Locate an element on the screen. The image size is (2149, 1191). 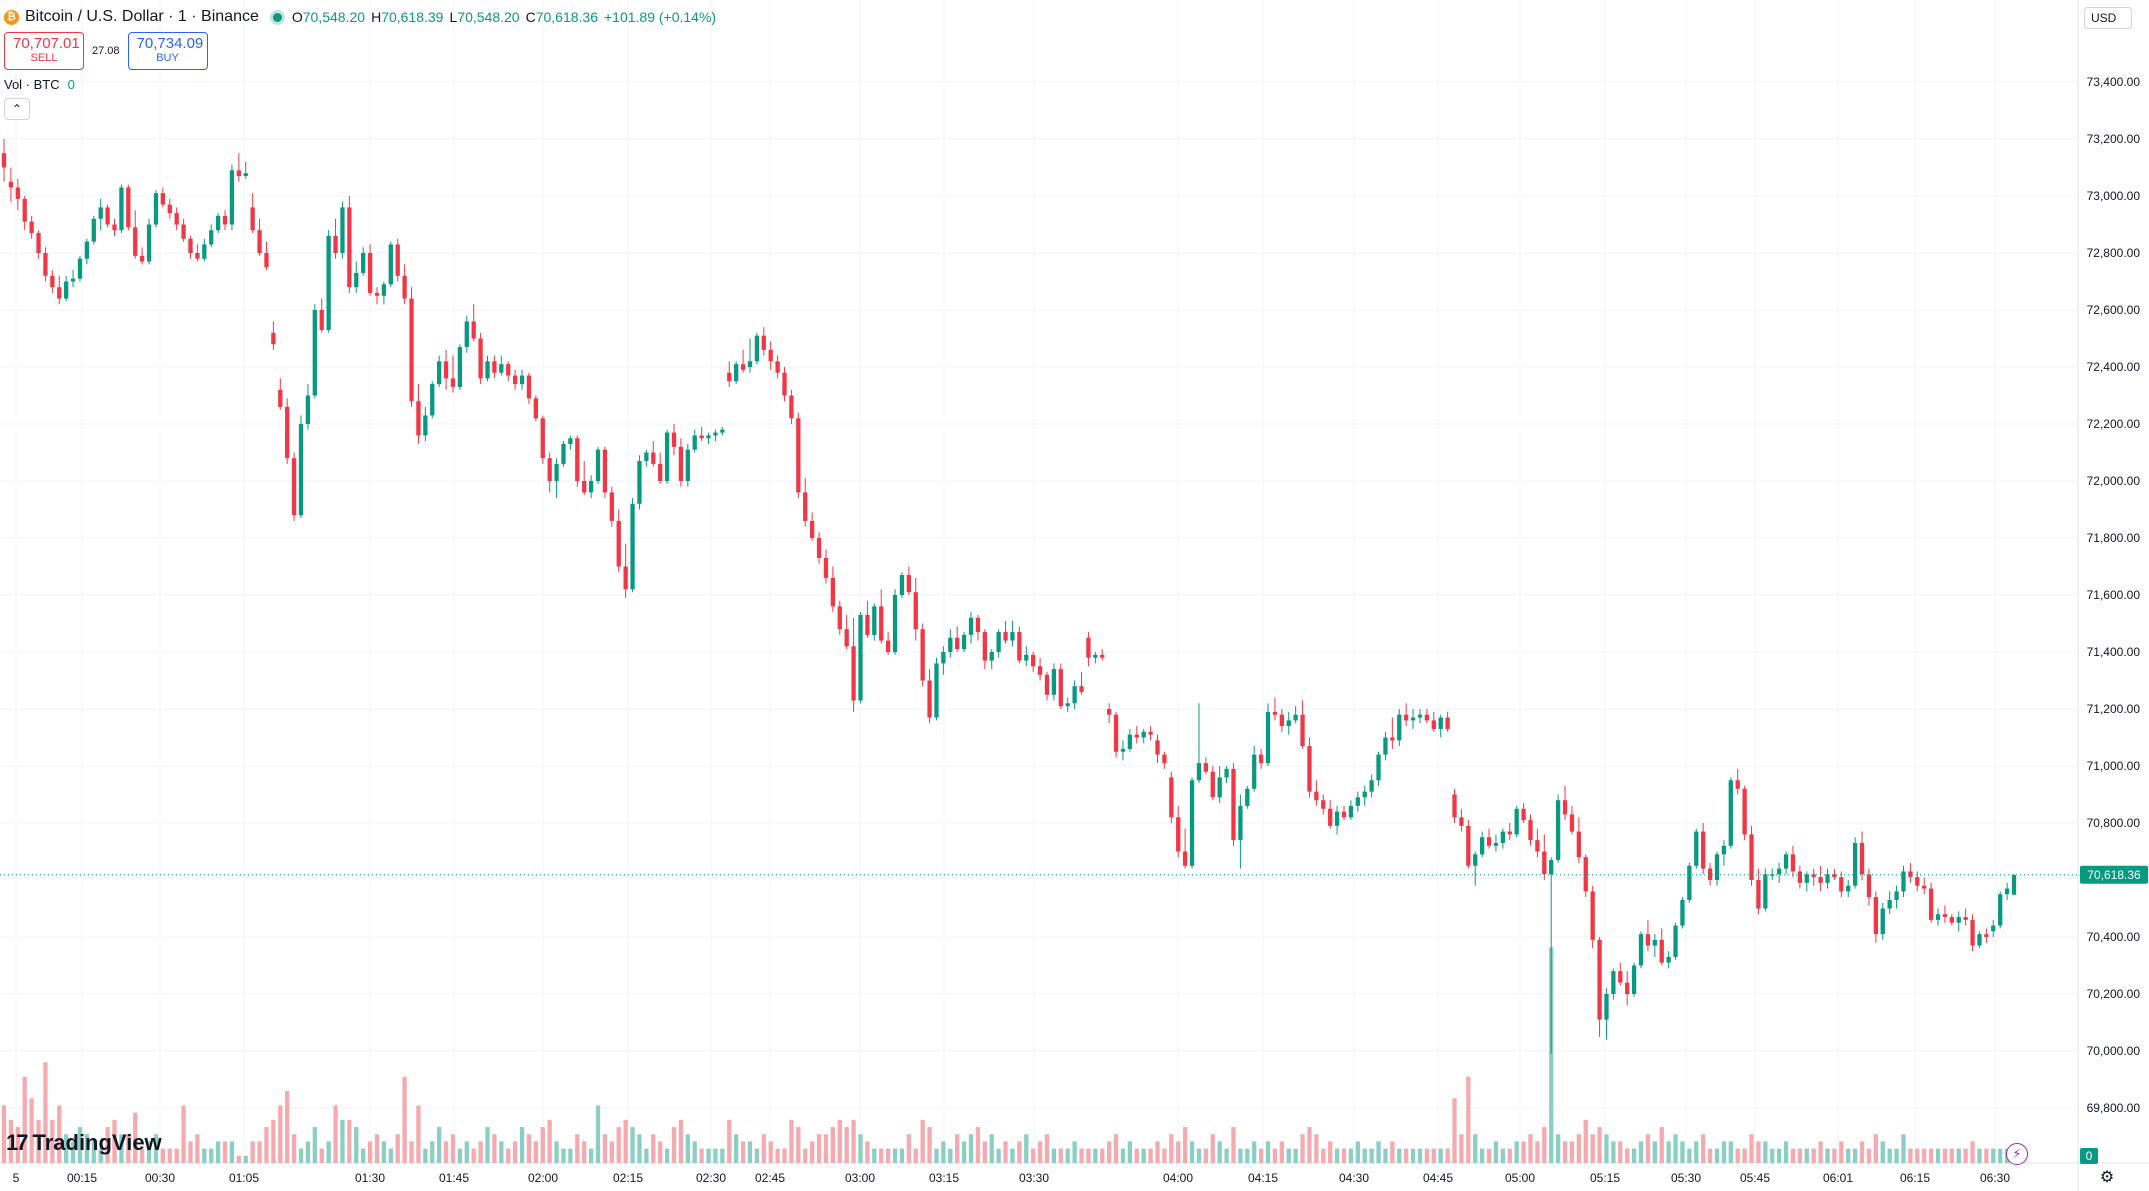
settings-gear-icon: ⚙ is located at coordinates (2107, 1177).